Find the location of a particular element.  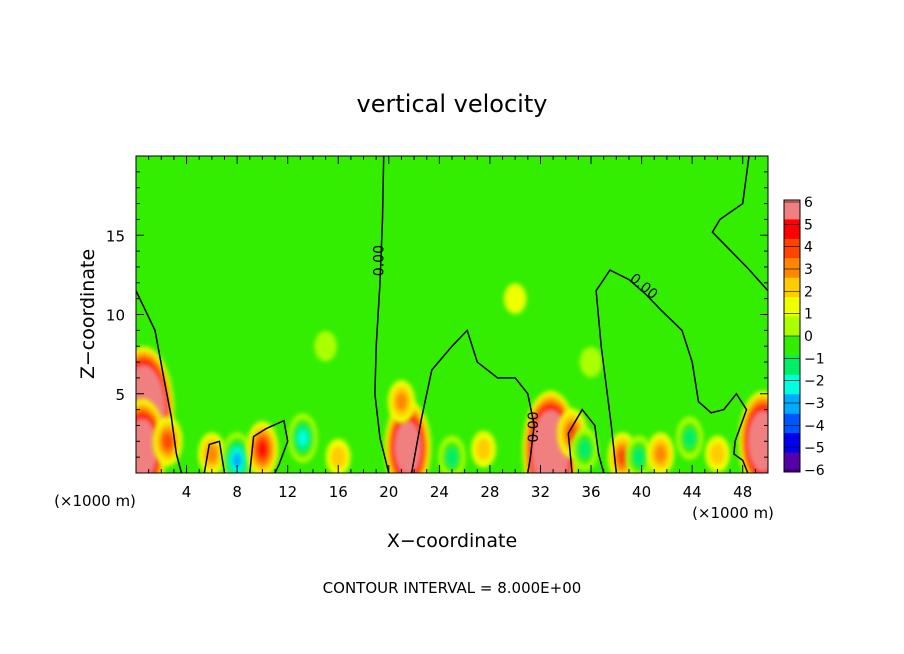

chart-title: vertical velocity is located at coordinates (452, 104).